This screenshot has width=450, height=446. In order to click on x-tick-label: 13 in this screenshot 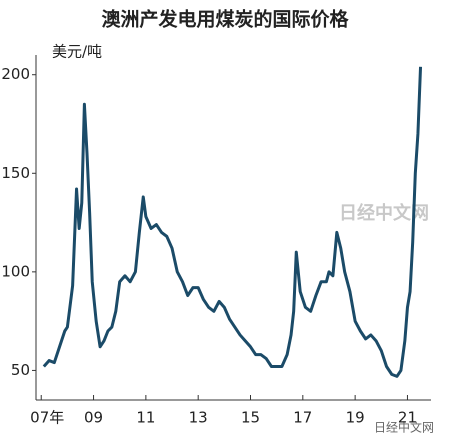, I will do `click(198, 418)`.